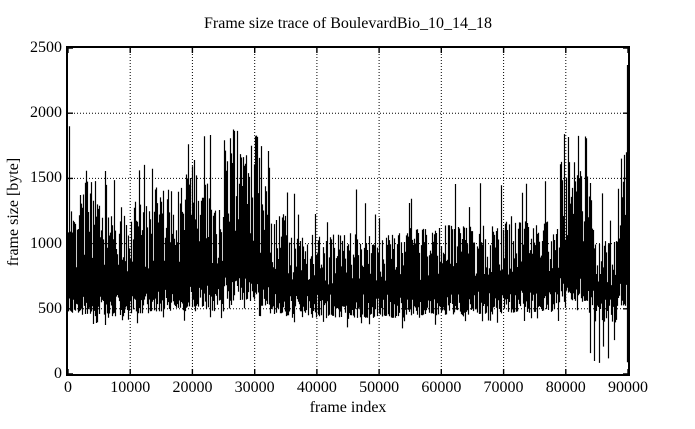  I want to click on x-tick-label: 70000, so click(503, 387).